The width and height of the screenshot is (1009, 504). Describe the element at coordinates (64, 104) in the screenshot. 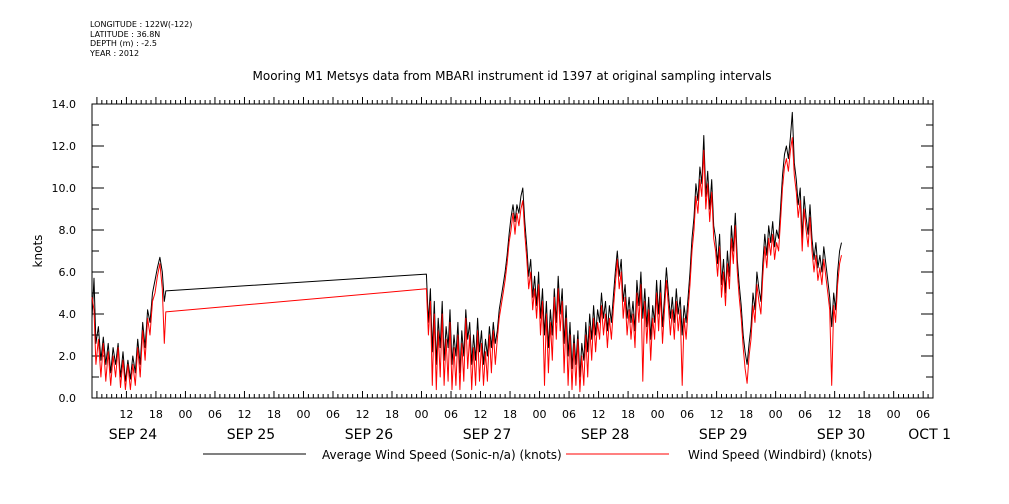

I see `y-tick-label: 14.0` at that location.